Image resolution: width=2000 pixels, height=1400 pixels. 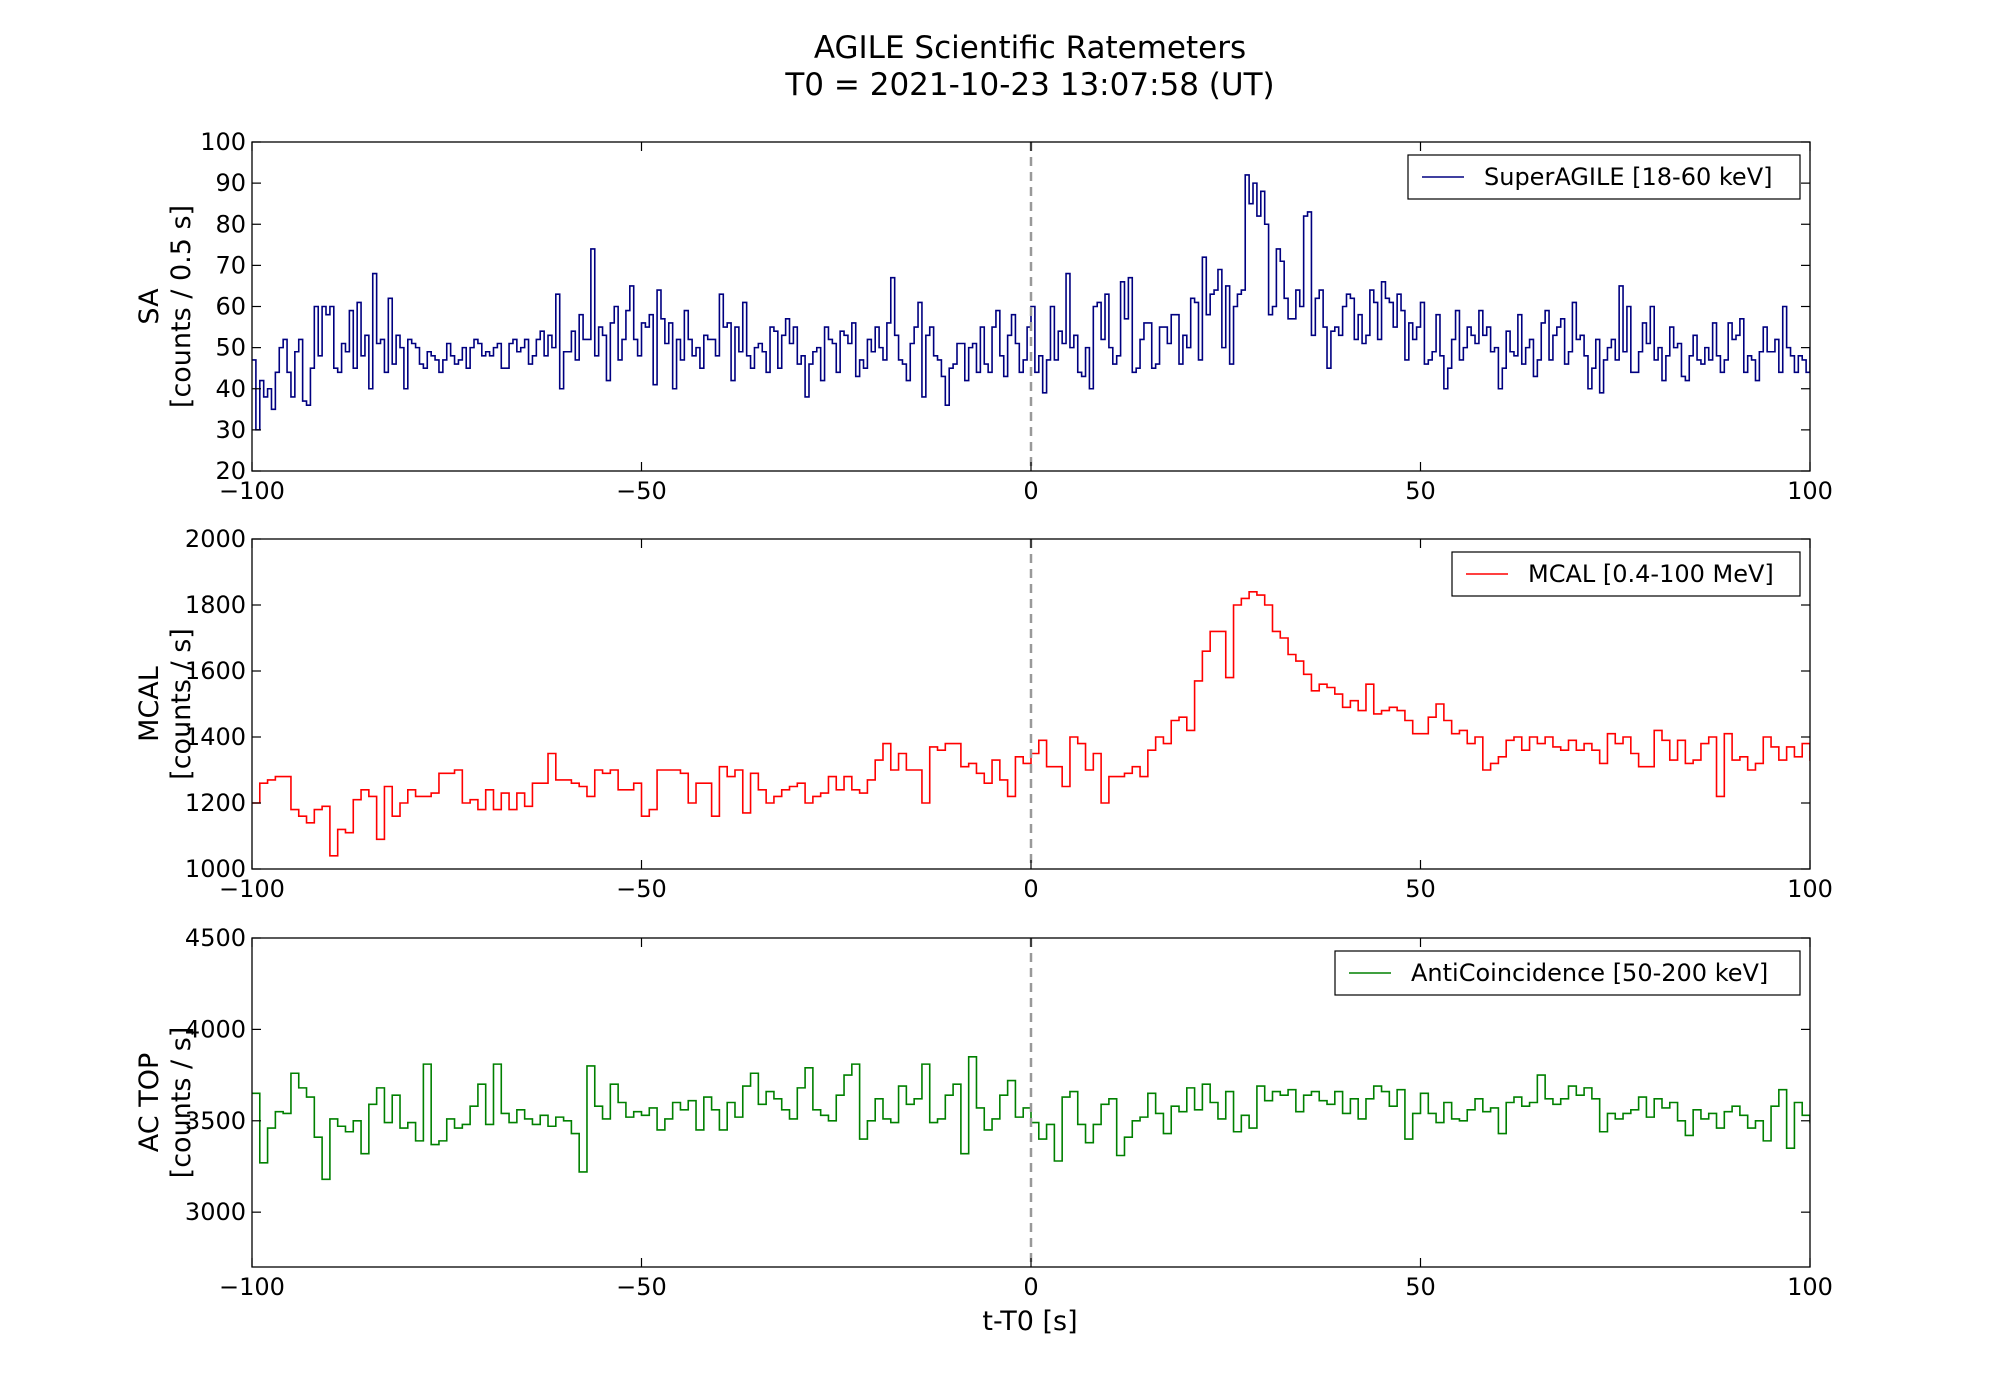 I want to click on legend-entry: AntiCoincidence [50-200 keV], so click(x=1589, y=973).